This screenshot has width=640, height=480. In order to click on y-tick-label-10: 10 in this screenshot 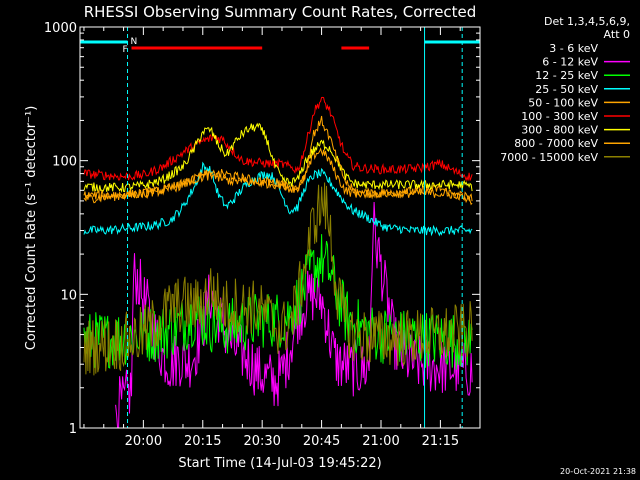, I will do `click(68, 295)`.